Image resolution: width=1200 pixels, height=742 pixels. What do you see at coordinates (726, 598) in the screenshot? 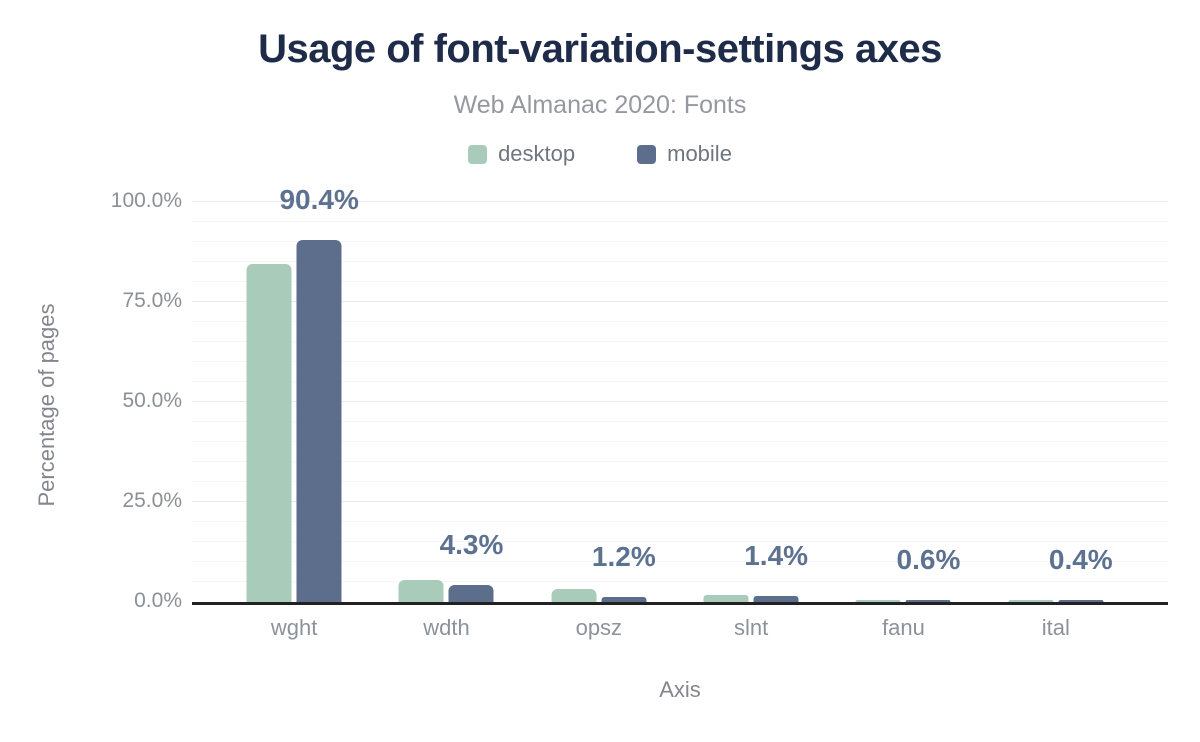
I see `bar-desktop-slnt` at bounding box center [726, 598].